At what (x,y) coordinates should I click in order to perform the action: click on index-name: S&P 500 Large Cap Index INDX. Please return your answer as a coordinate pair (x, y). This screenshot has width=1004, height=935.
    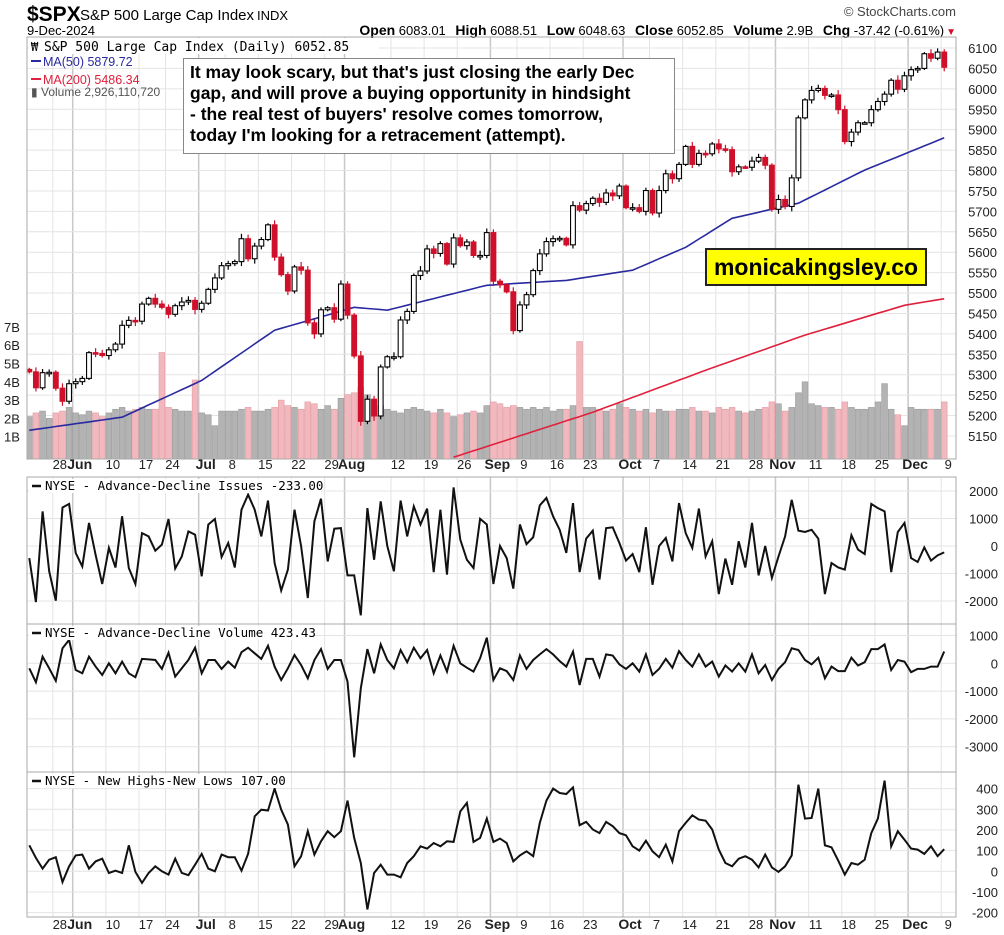
    Looking at the image, I should click on (184, 15).